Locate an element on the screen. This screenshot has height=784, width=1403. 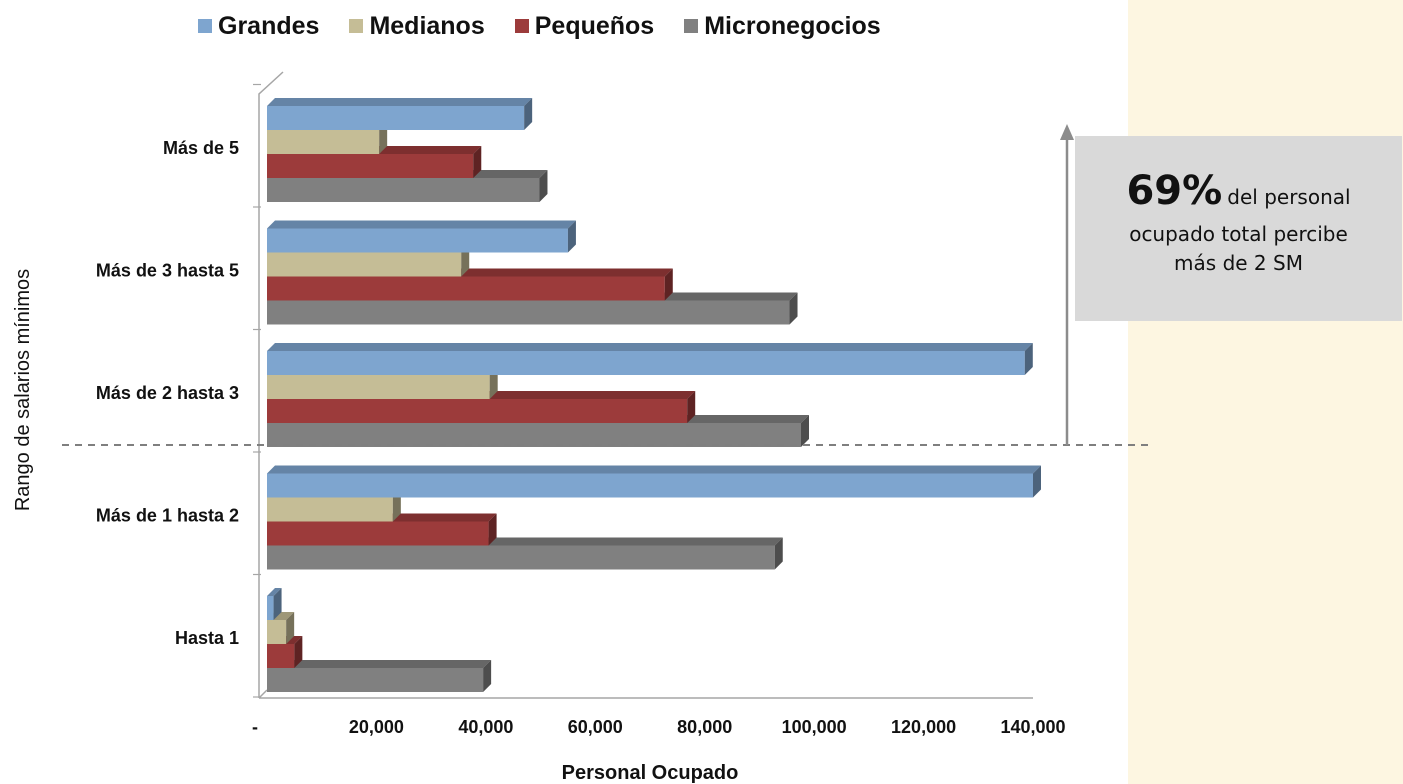
legend-swatch-grandes is located at coordinates (205, 26).